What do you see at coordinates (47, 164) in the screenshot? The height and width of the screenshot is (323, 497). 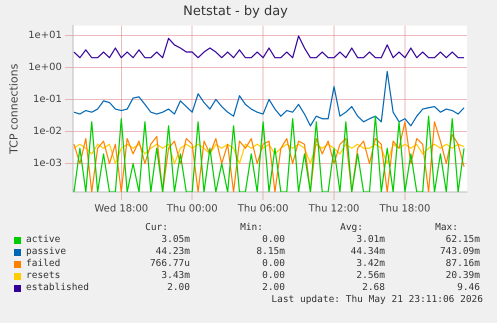 I see `y-tick-label: 1e-03` at bounding box center [47, 164].